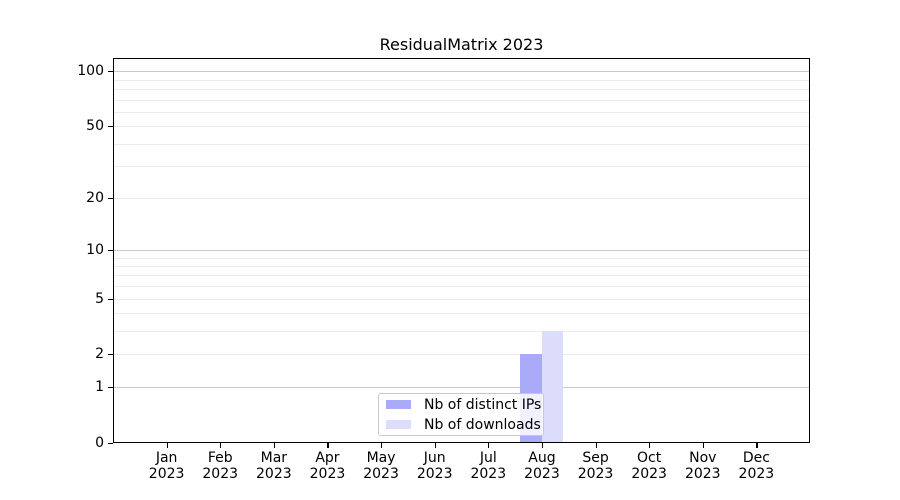 Image resolution: width=900 pixels, height=500 pixels. I want to click on x-tick-label: Jul 2023, so click(488, 466).